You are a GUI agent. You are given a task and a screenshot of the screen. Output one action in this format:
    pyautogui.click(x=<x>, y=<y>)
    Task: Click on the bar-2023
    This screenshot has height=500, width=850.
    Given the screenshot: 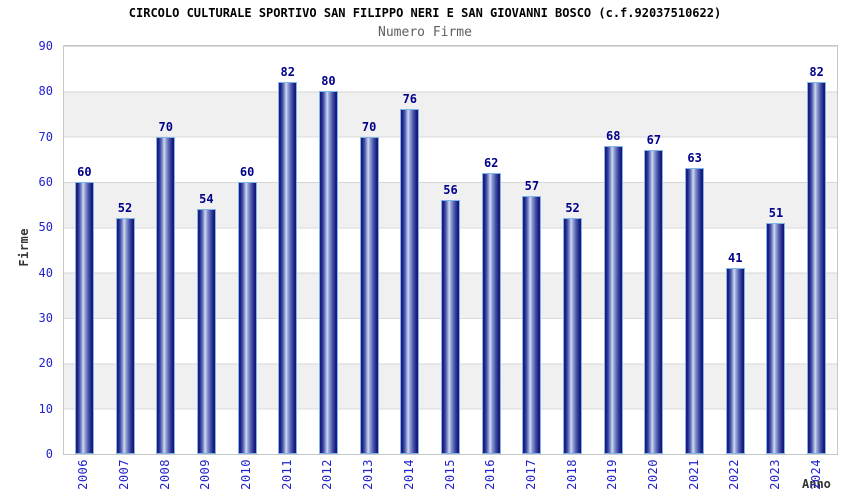 What is the action you would take?
    pyautogui.click(x=776, y=338)
    